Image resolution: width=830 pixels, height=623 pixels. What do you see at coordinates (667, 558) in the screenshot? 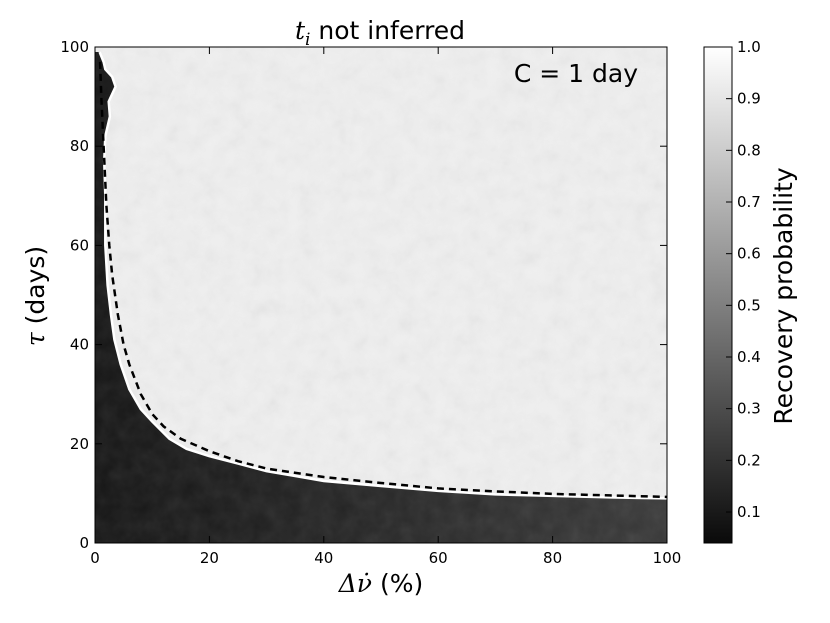
I see `x-tick-label: 100` at bounding box center [667, 558].